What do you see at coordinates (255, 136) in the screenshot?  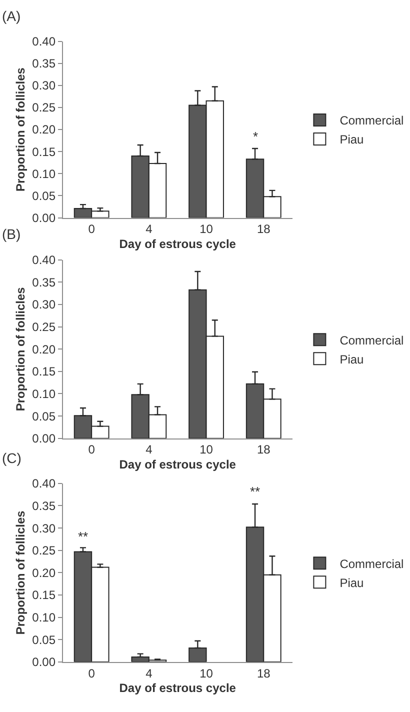 I see `annotation: *` at bounding box center [255, 136].